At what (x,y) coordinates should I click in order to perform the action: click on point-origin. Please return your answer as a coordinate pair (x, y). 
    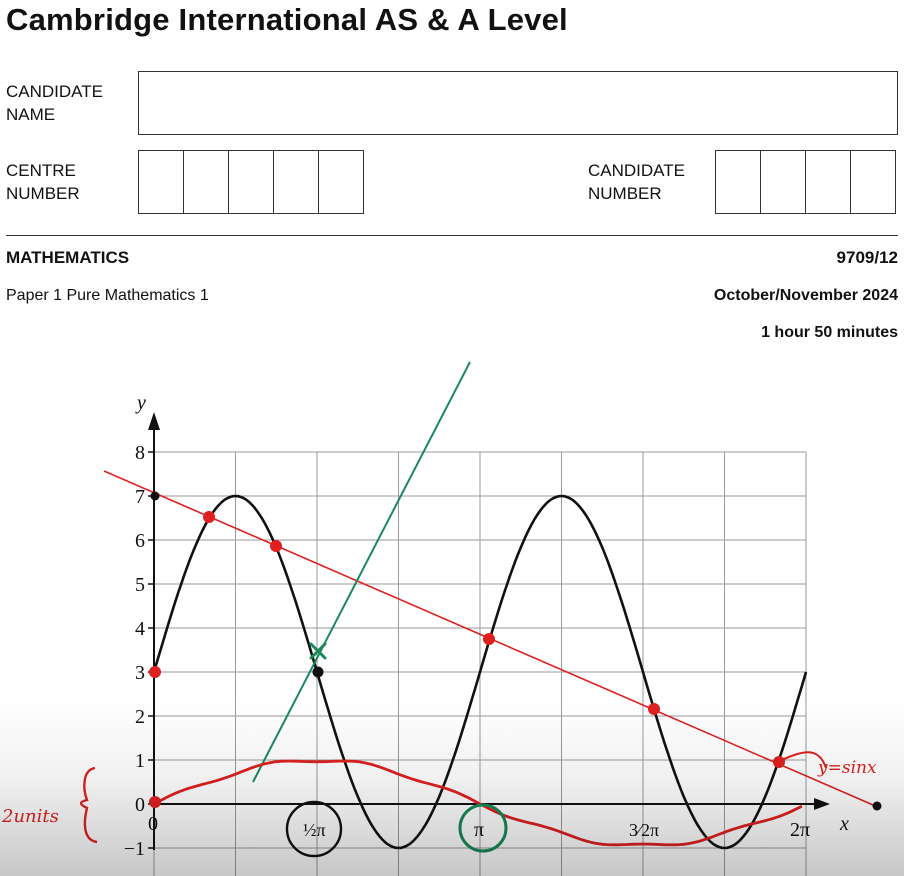
    Looking at the image, I should click on (155, 802).